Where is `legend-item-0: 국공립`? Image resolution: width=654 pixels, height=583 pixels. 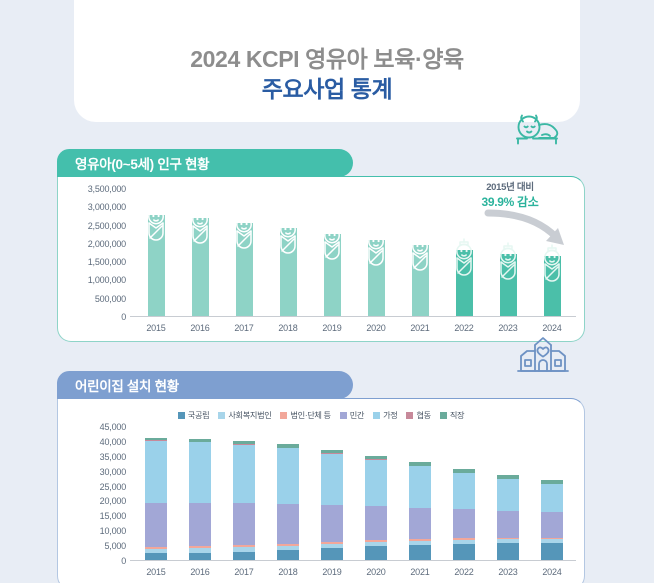
legend-item-0: 국공립 is located at coordinates (193, 415).